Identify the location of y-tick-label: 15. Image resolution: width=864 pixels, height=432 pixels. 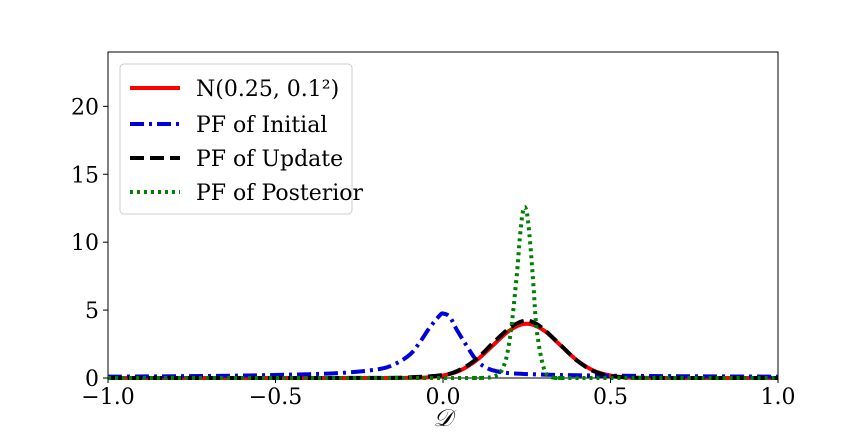
(85, 175).